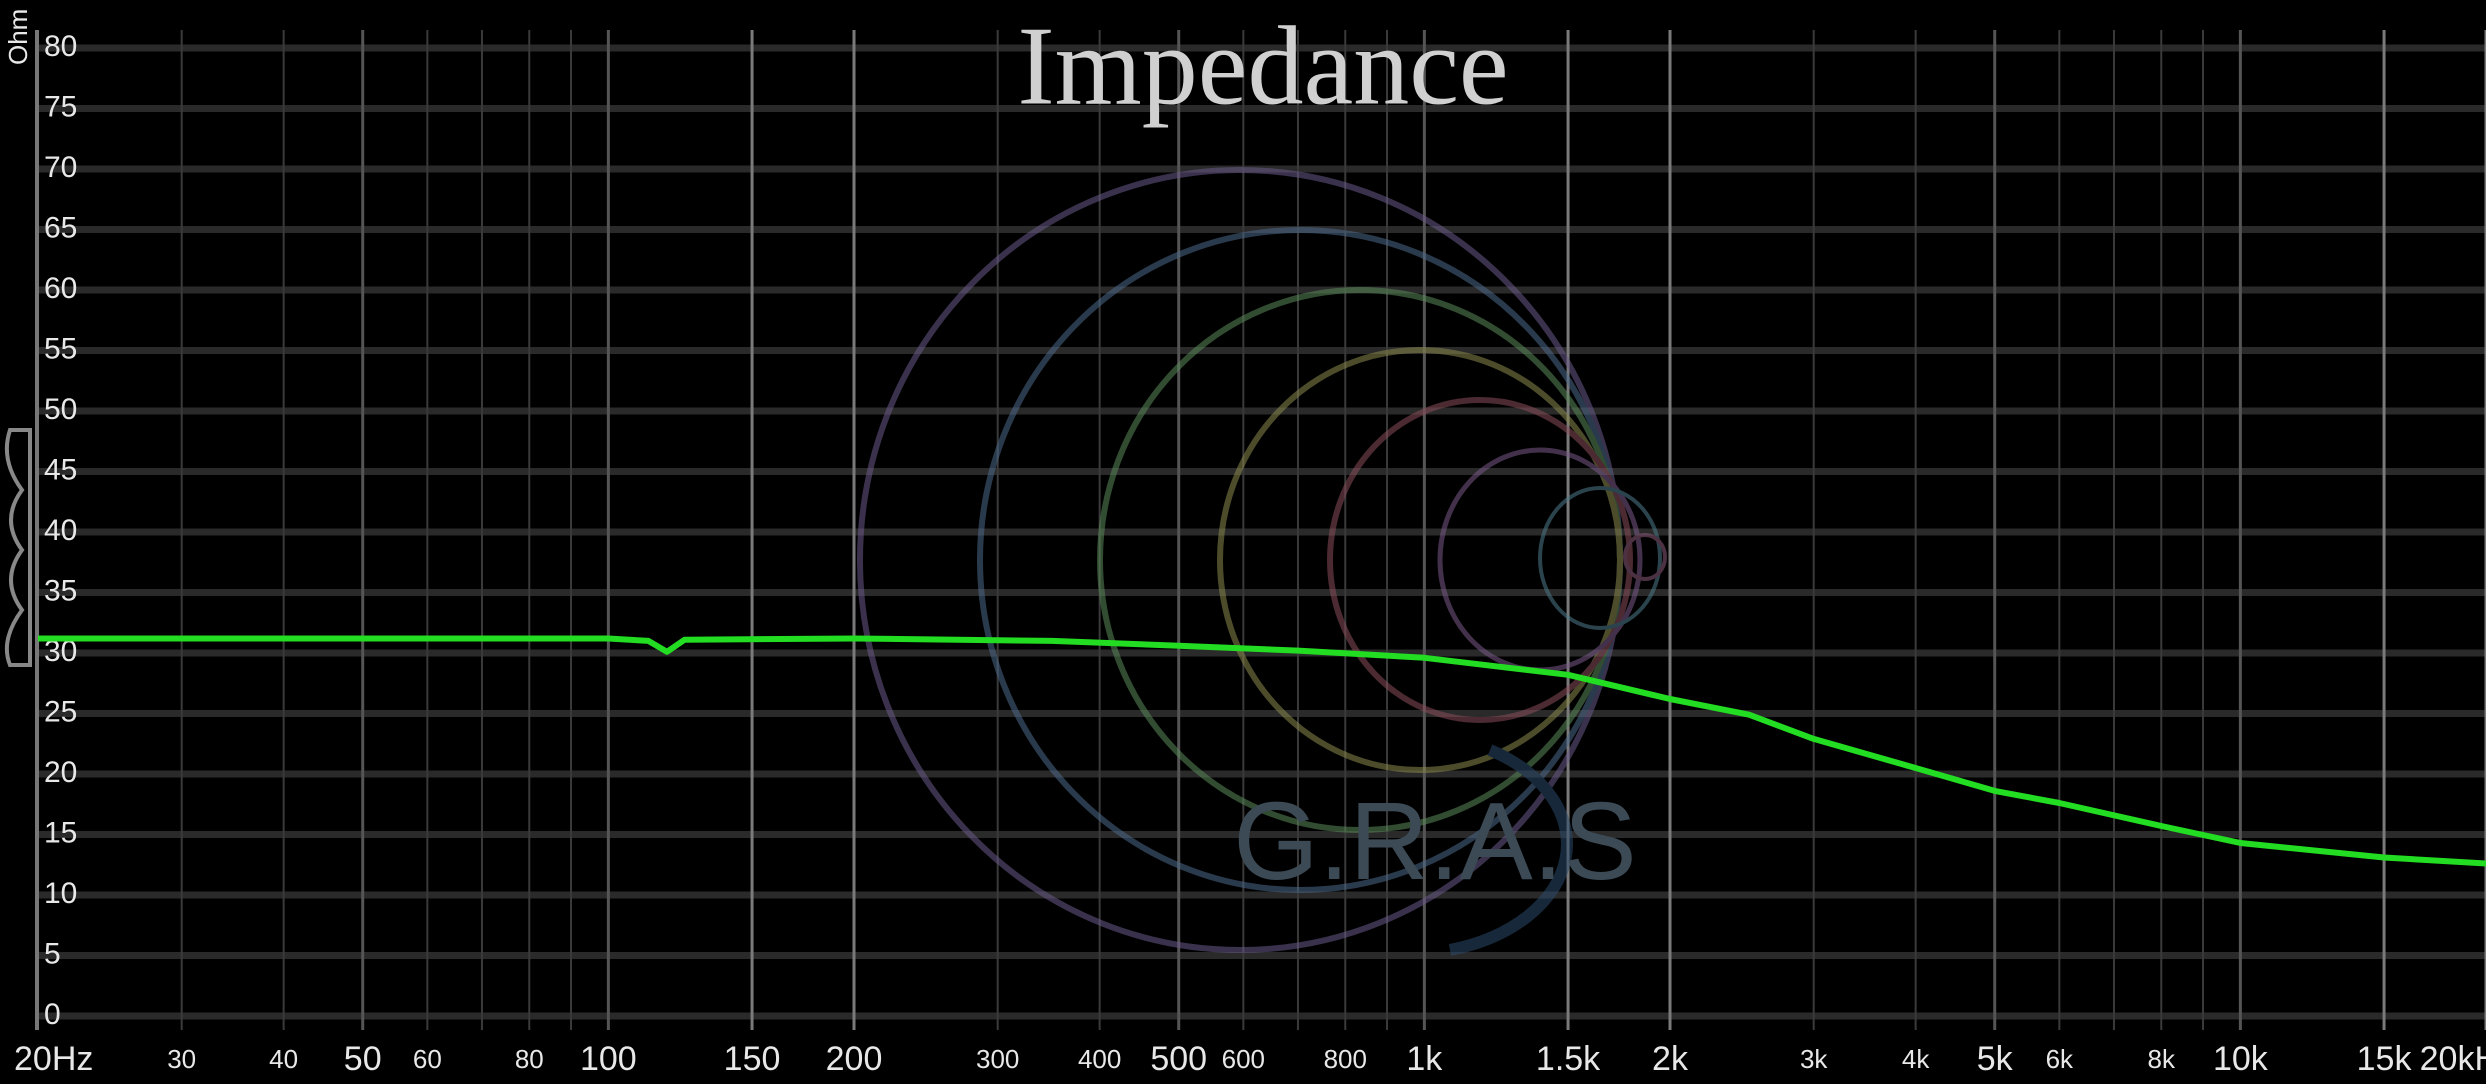 The image size is (2486, 1084). What do you see at coordinates (60, 711) in the screenshot?
I see `y-tick-label: 25` at bounding box center [60, 711].